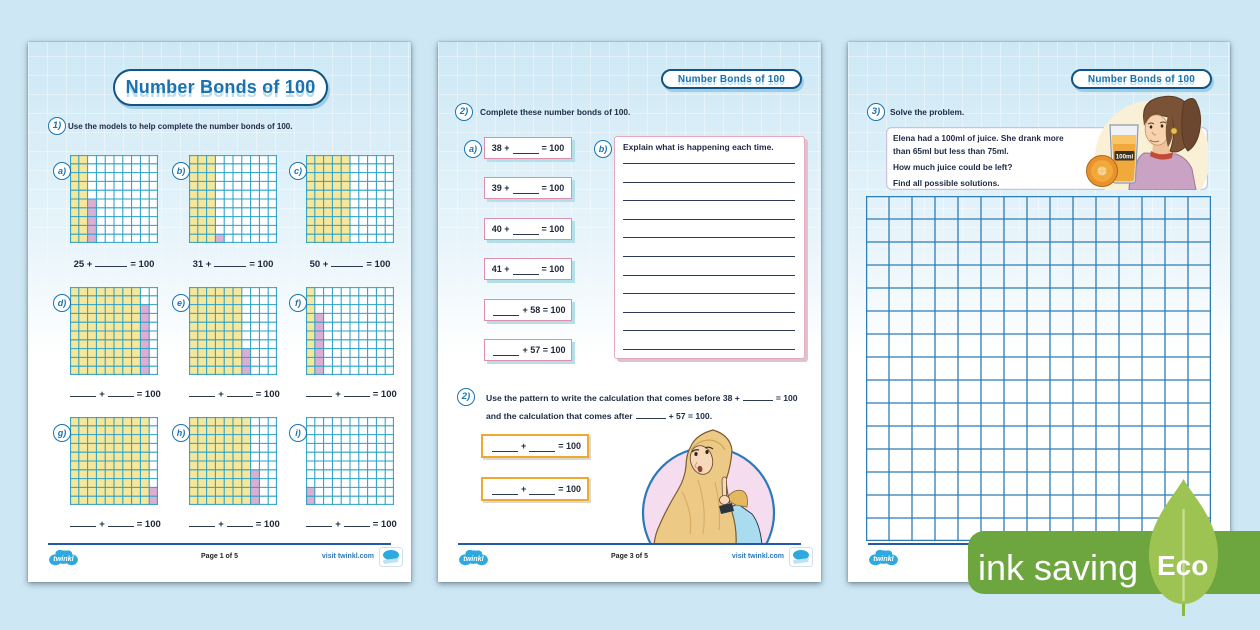 Image resolution: width=1260 pixels, height=630 pixels. I want to click on svg-text: 100ml, so click(1125, 156).